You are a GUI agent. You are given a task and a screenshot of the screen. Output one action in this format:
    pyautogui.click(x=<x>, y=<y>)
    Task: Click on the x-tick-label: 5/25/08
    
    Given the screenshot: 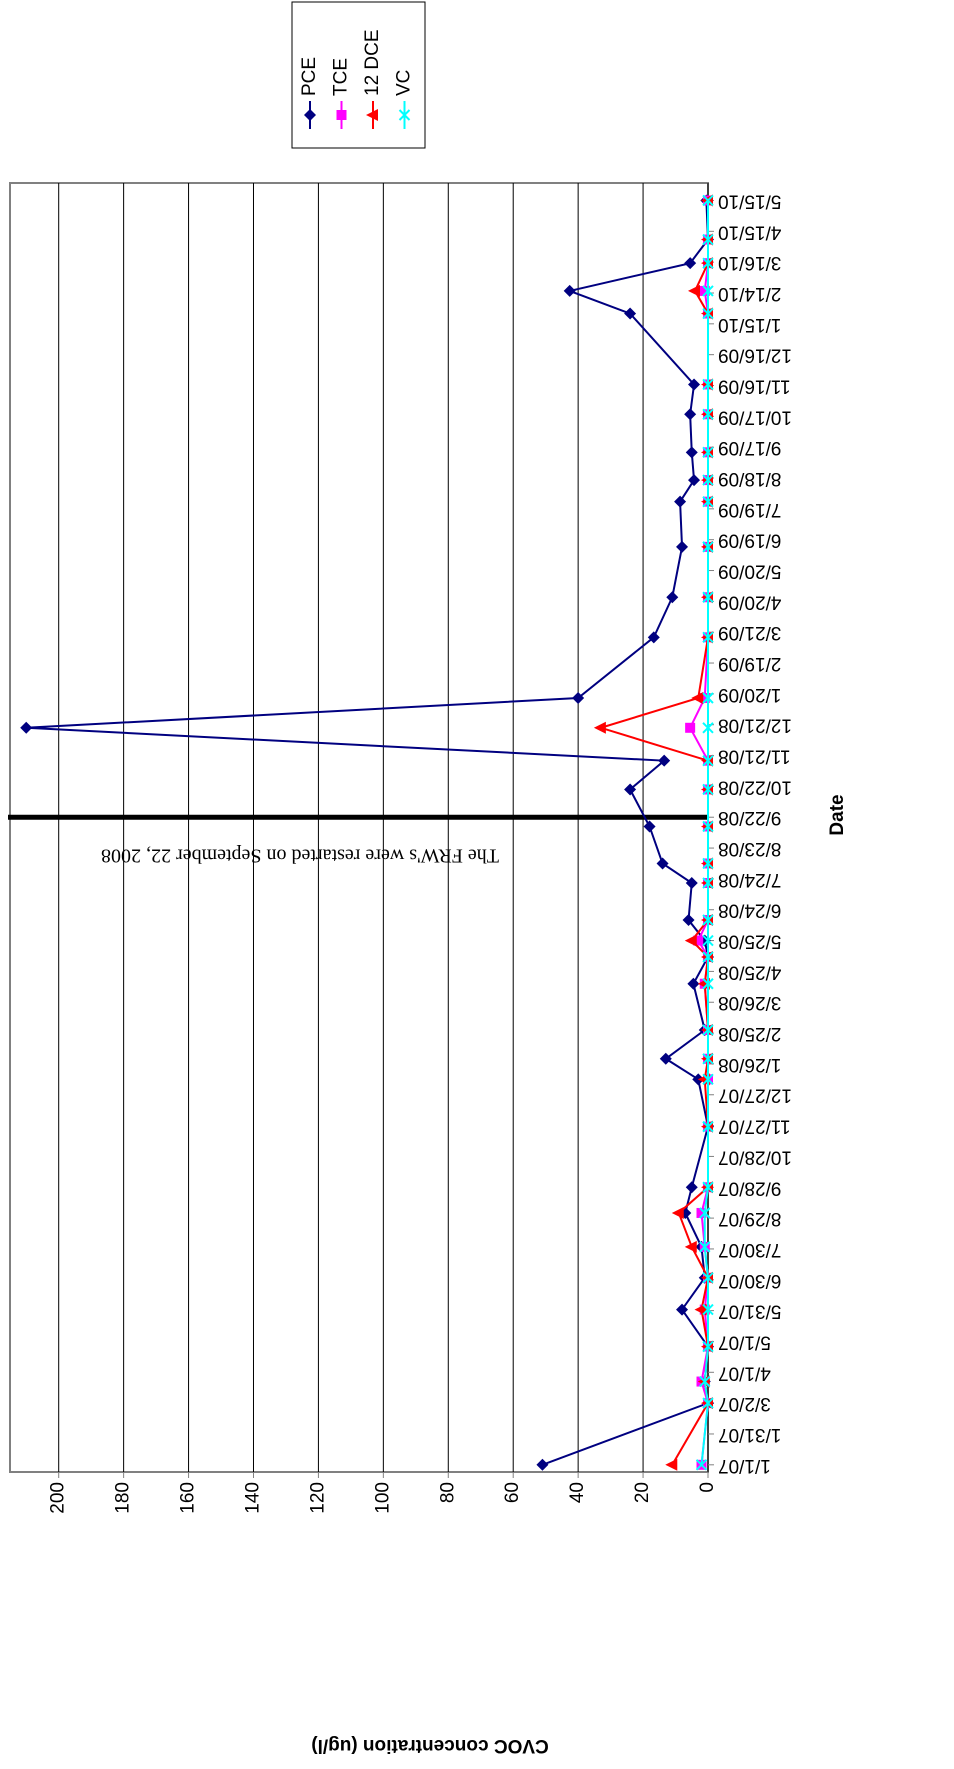 What is the action you would take?
    pyautogui.click(x=749, y=941)
    